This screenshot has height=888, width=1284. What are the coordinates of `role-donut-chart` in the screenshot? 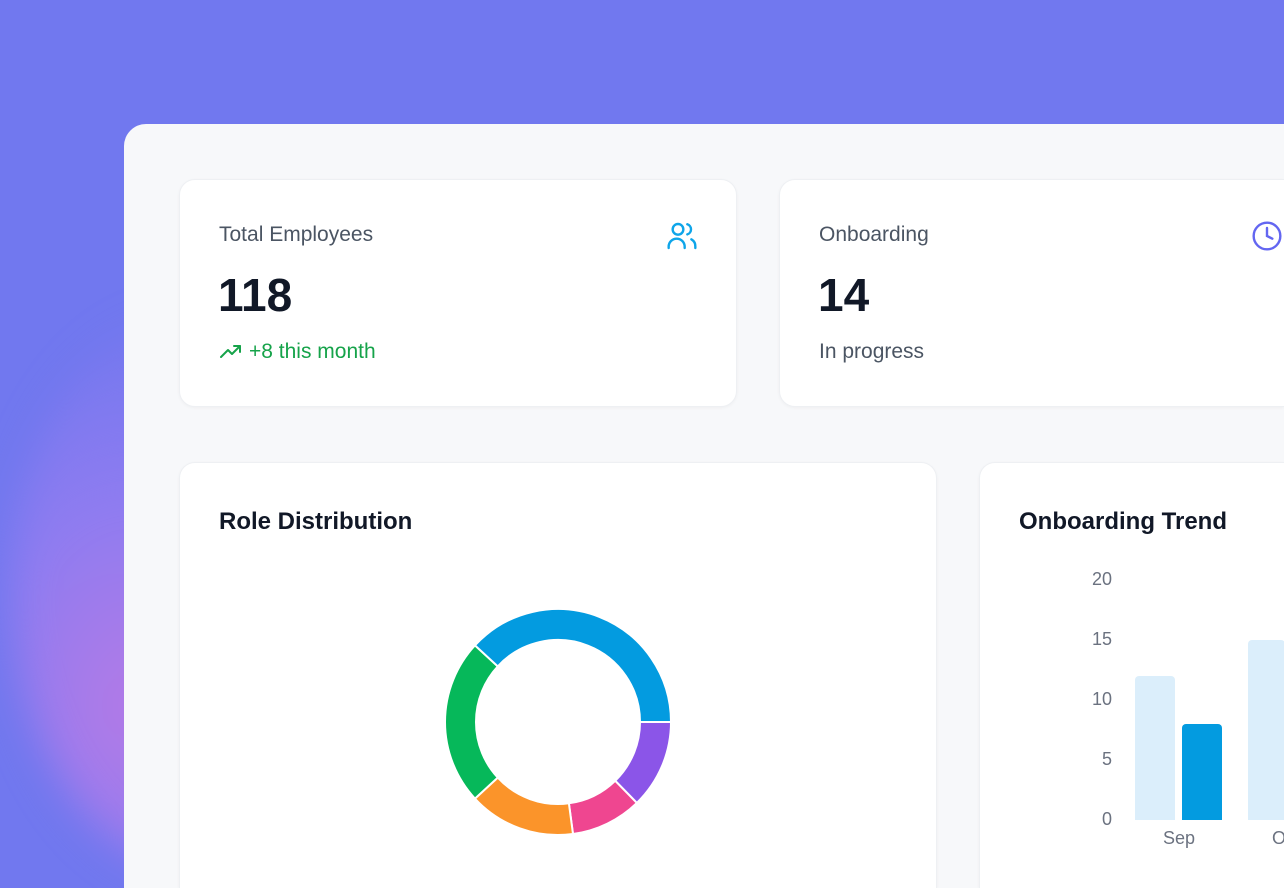 It's located at (558, 722).